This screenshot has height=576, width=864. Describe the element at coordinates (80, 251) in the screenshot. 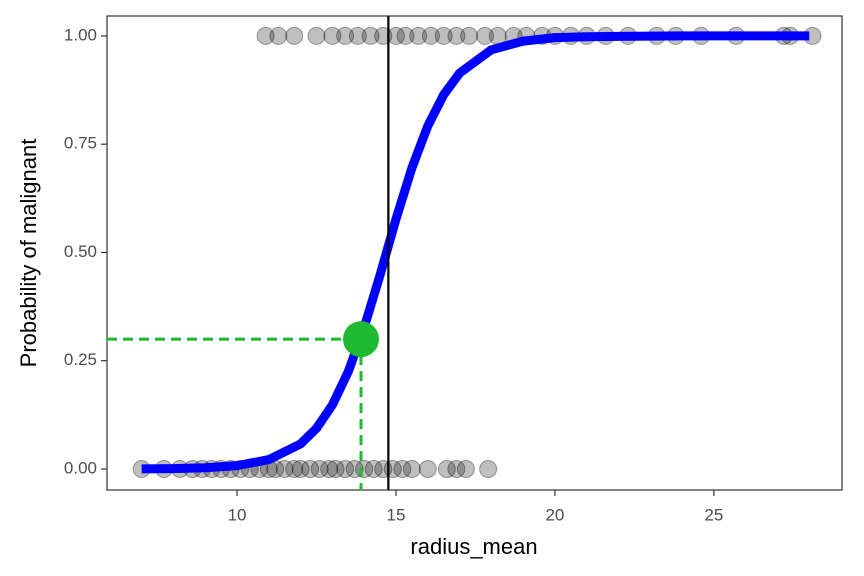

I see `y-tick-label: 0.50` at that location.